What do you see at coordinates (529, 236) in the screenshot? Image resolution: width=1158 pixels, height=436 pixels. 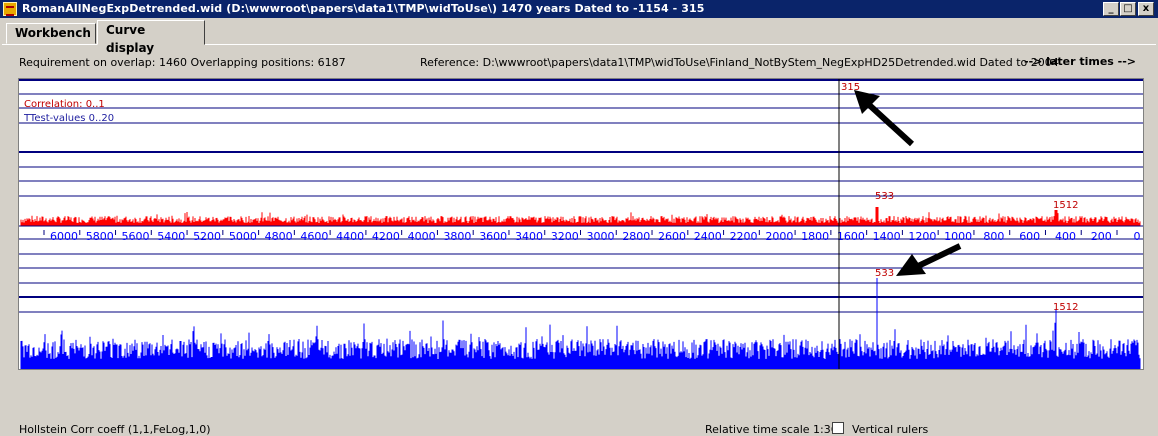 I see `axis-tick-label: 3400` at bounding box center [529, 236].